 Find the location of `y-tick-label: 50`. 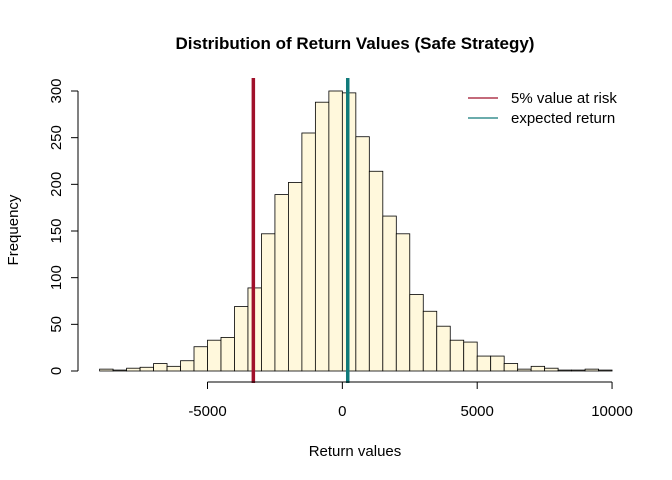

y-tick-label: 50 is located at coordinates (56, 324).